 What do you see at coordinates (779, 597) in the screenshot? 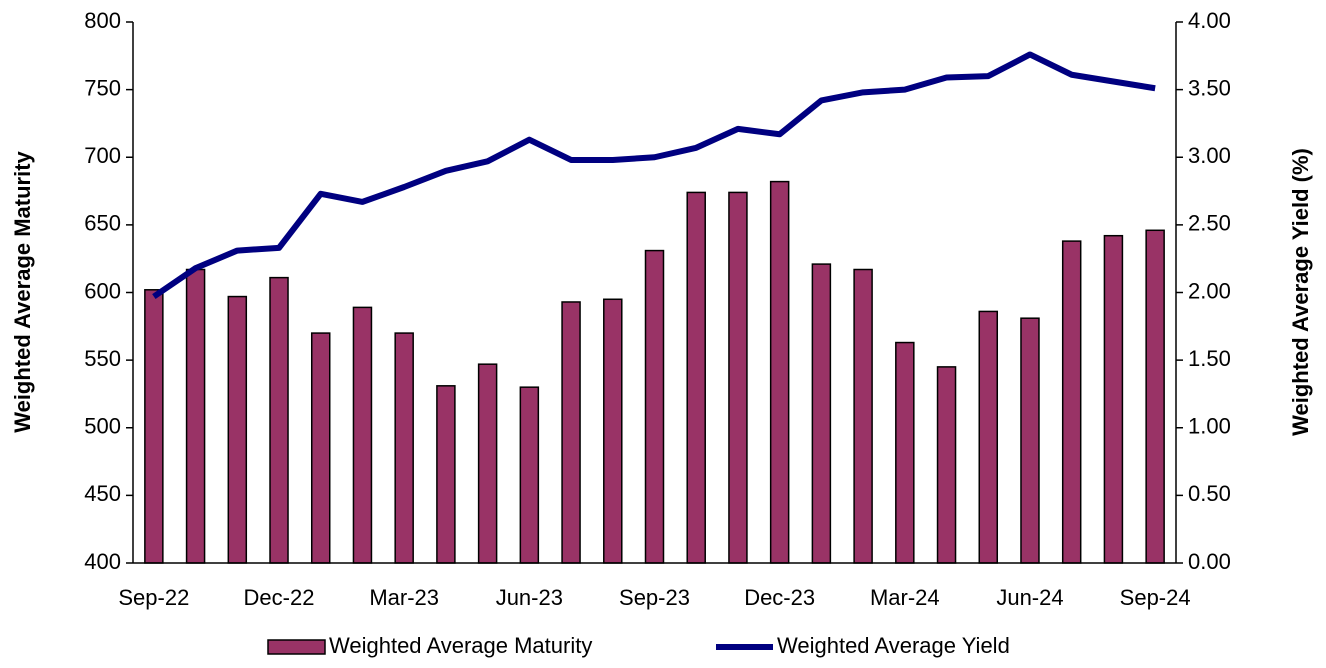
I see `x-tick-label: Dec-23` at bounding box center [779, 597].